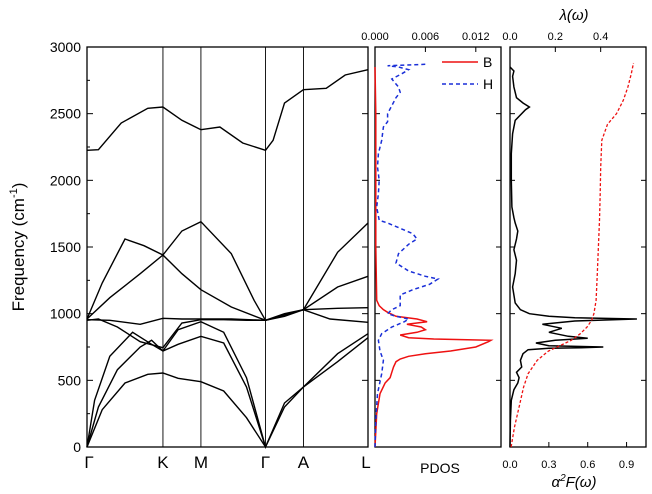  I want to click on band-y-axis-label-end: ), so click(18, 186).